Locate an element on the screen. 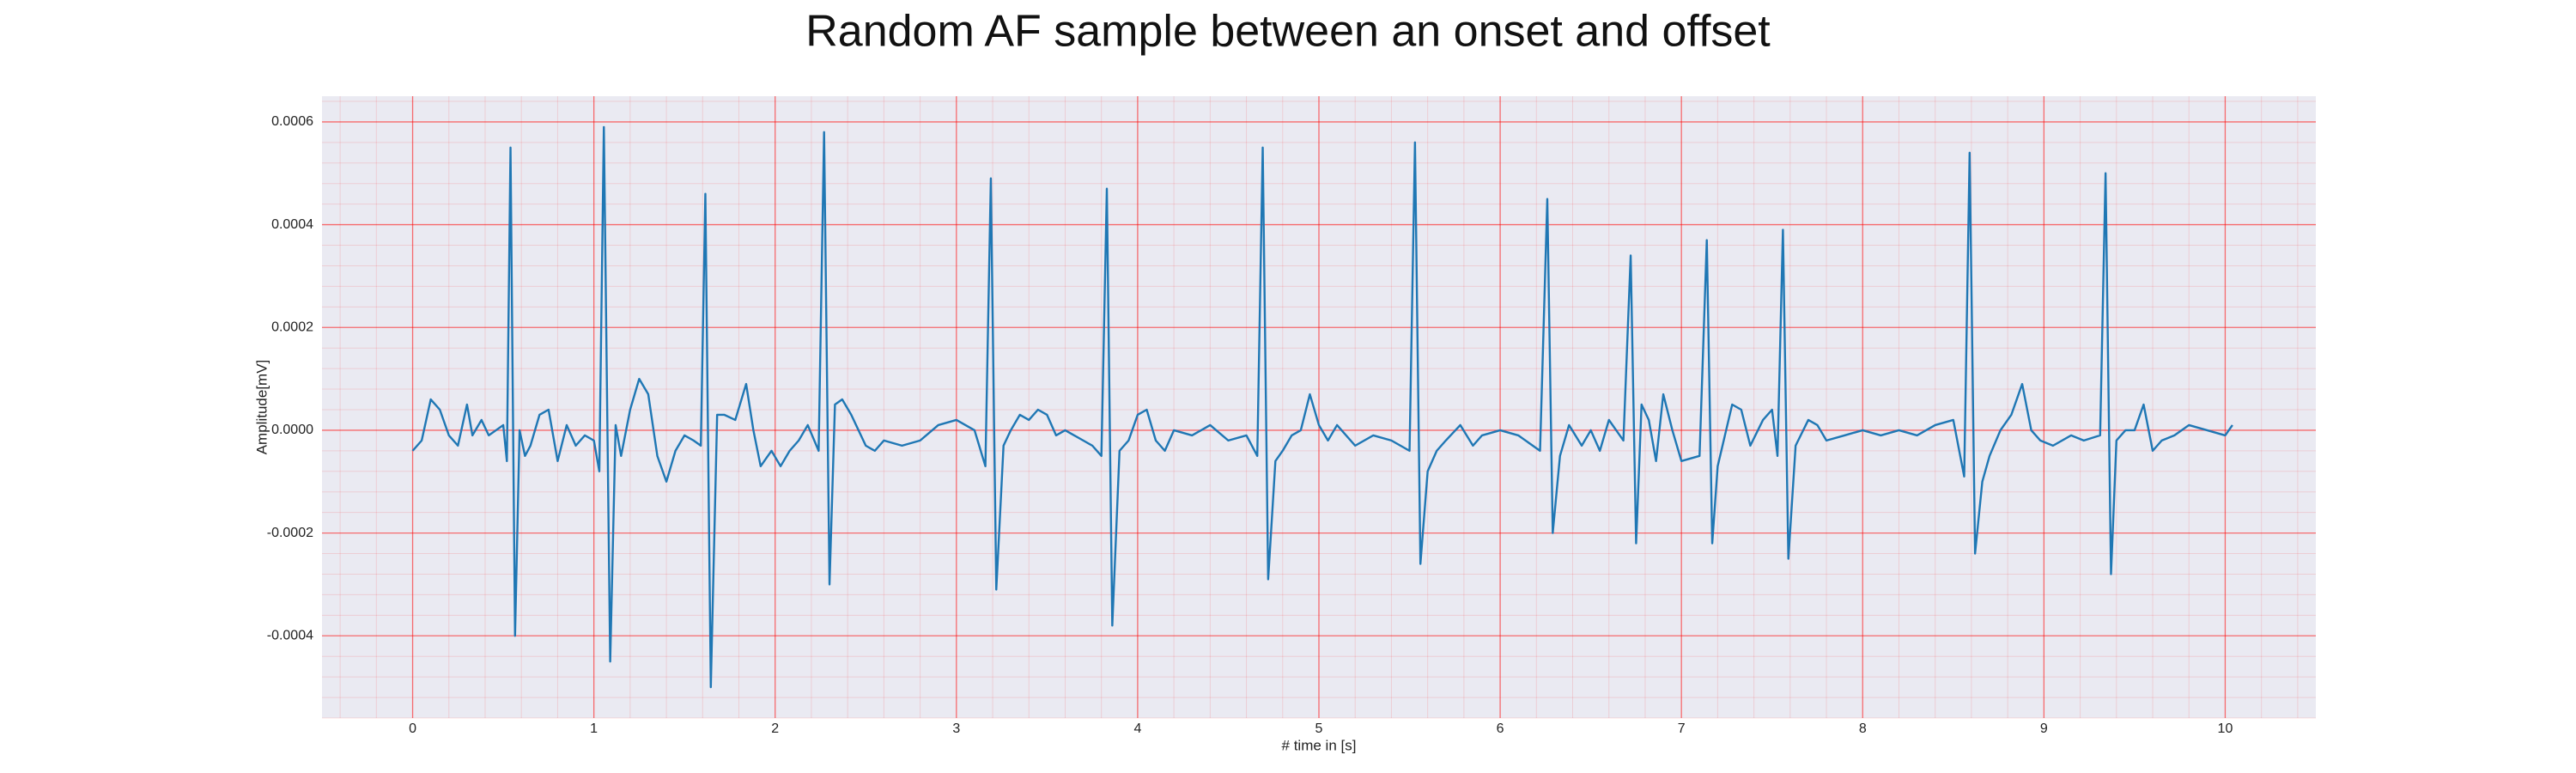 The width and height of the screenshot is (2576, 773). x-tick-label: 10 is located at coordinates (2225, 728).